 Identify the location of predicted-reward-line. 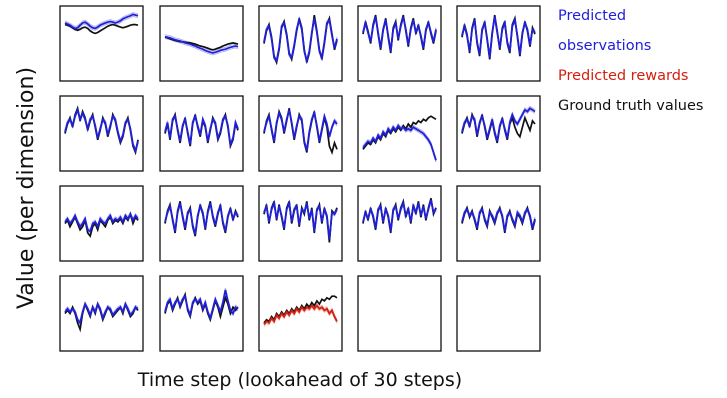
(300, 315).